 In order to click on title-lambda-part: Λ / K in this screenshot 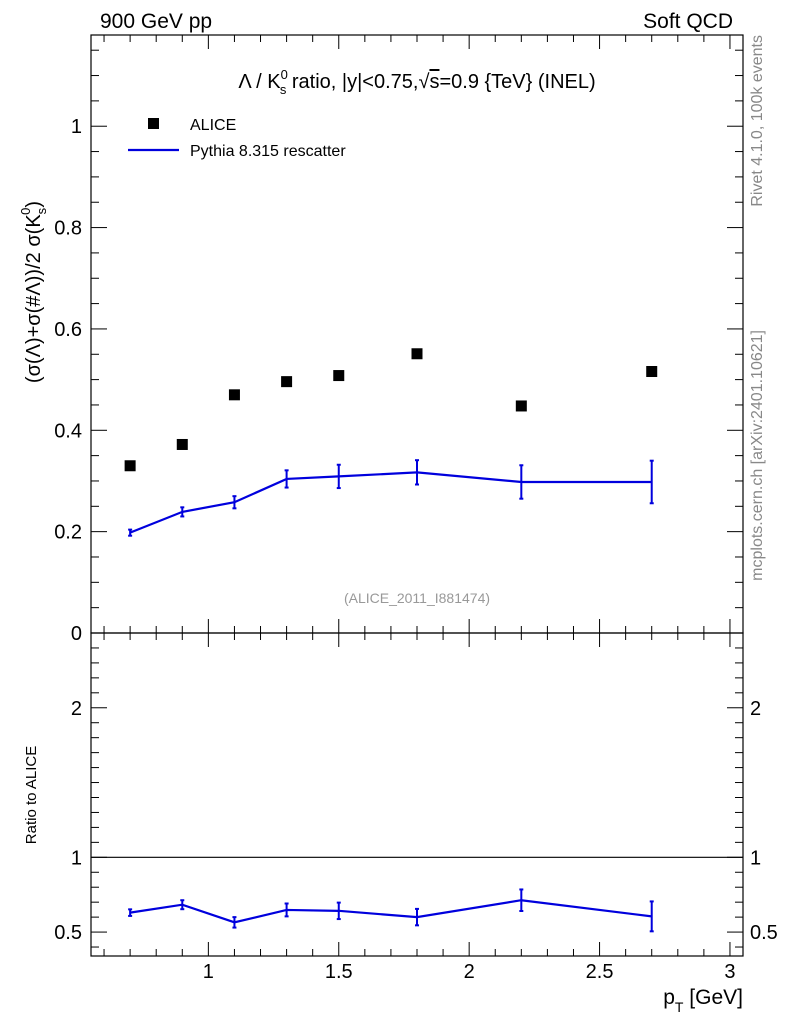, I will do `click(259, 82)`.